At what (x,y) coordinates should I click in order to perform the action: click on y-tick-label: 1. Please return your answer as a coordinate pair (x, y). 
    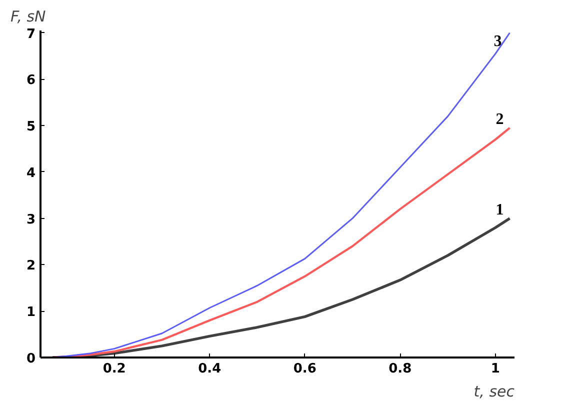
    Looking at the image, I should click on (31, 312).